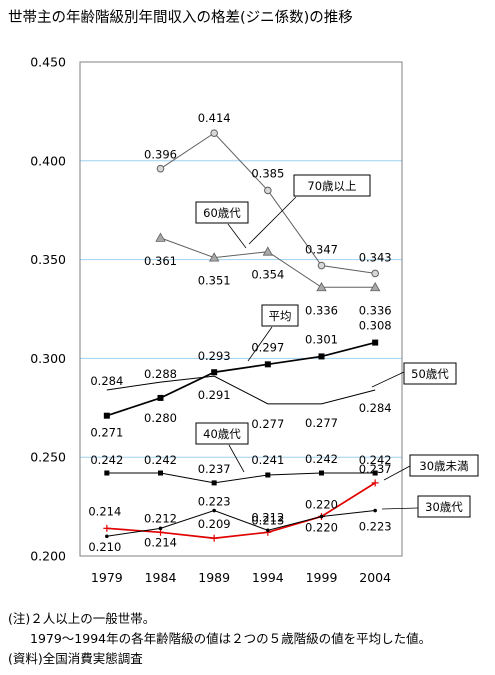 The height and width of the screenshot is (675, 495). Describe the element at coordinates (241, 390) in the screenshot. I see `series-line-50歳代` at that location.